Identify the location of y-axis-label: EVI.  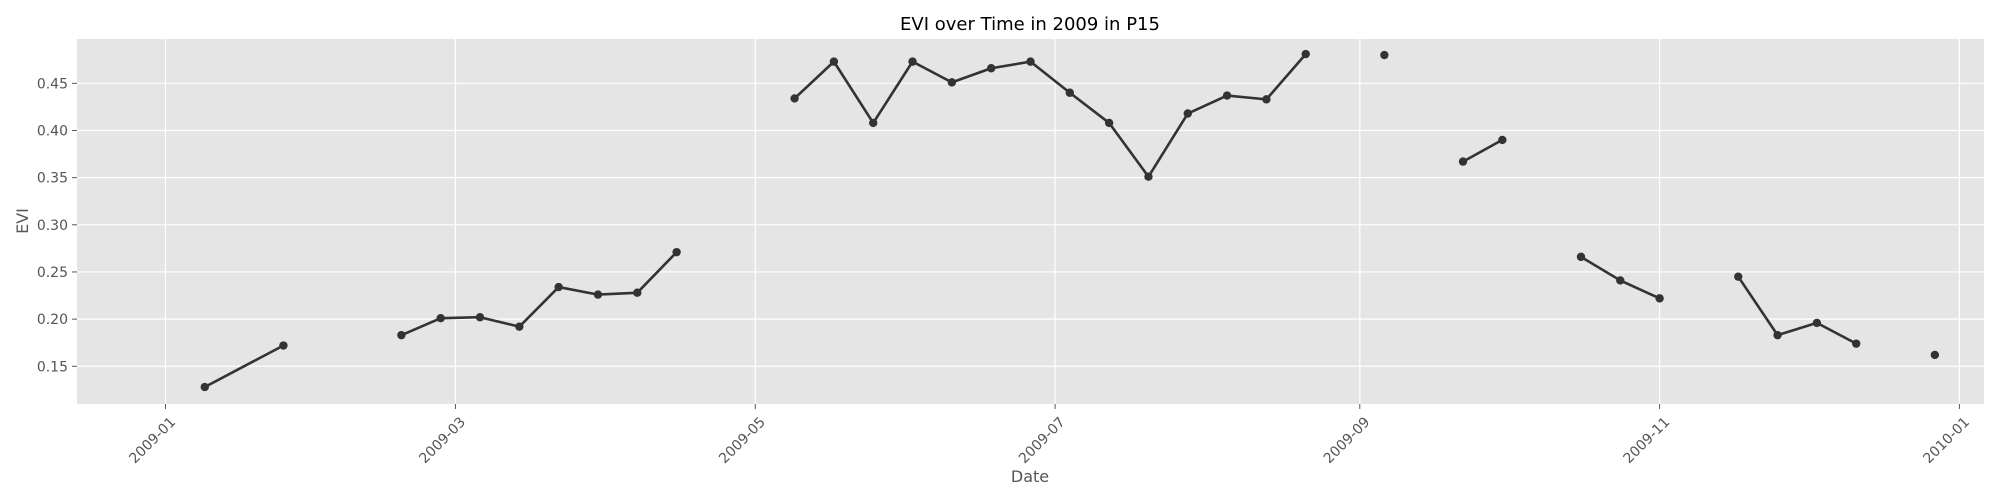
(22, 221).